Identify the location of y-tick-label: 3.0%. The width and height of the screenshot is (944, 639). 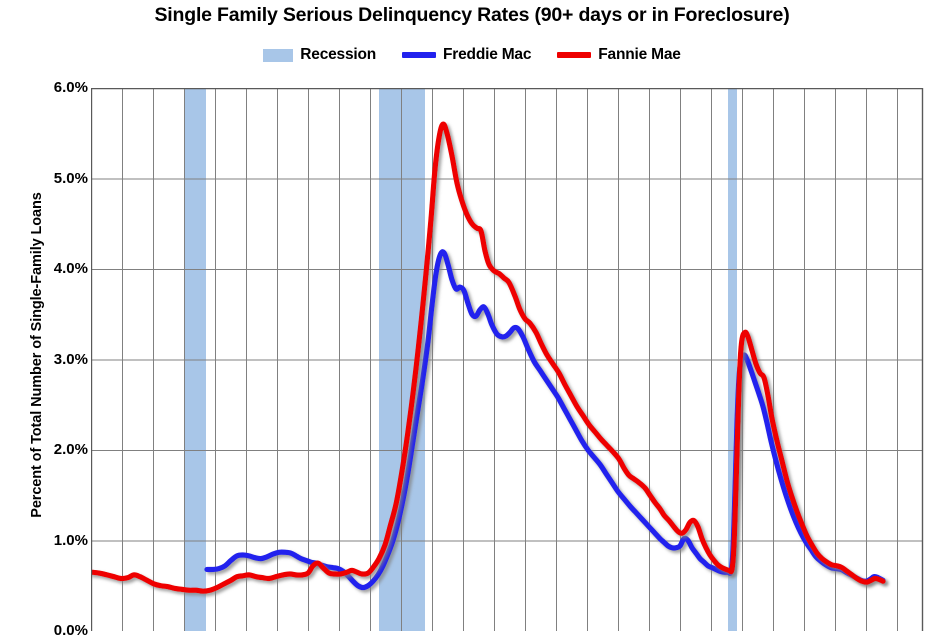
(70, 359).